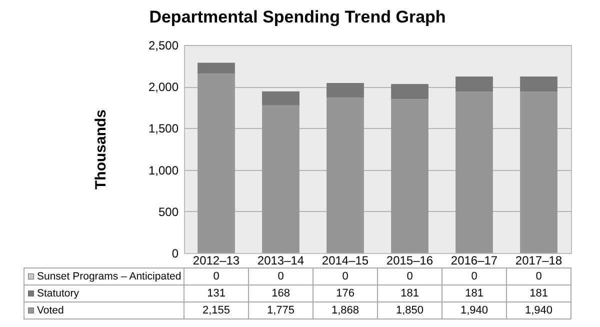 This screenshot has width=600, height=327. I want to click on x-tick-label: 2012–13, so click(216, 261).